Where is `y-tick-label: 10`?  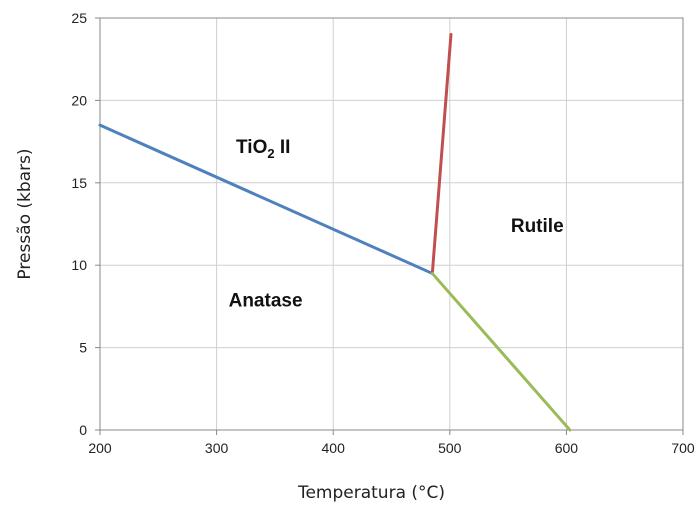
y-tick-label: 10 is located at coordinates (79, 265).